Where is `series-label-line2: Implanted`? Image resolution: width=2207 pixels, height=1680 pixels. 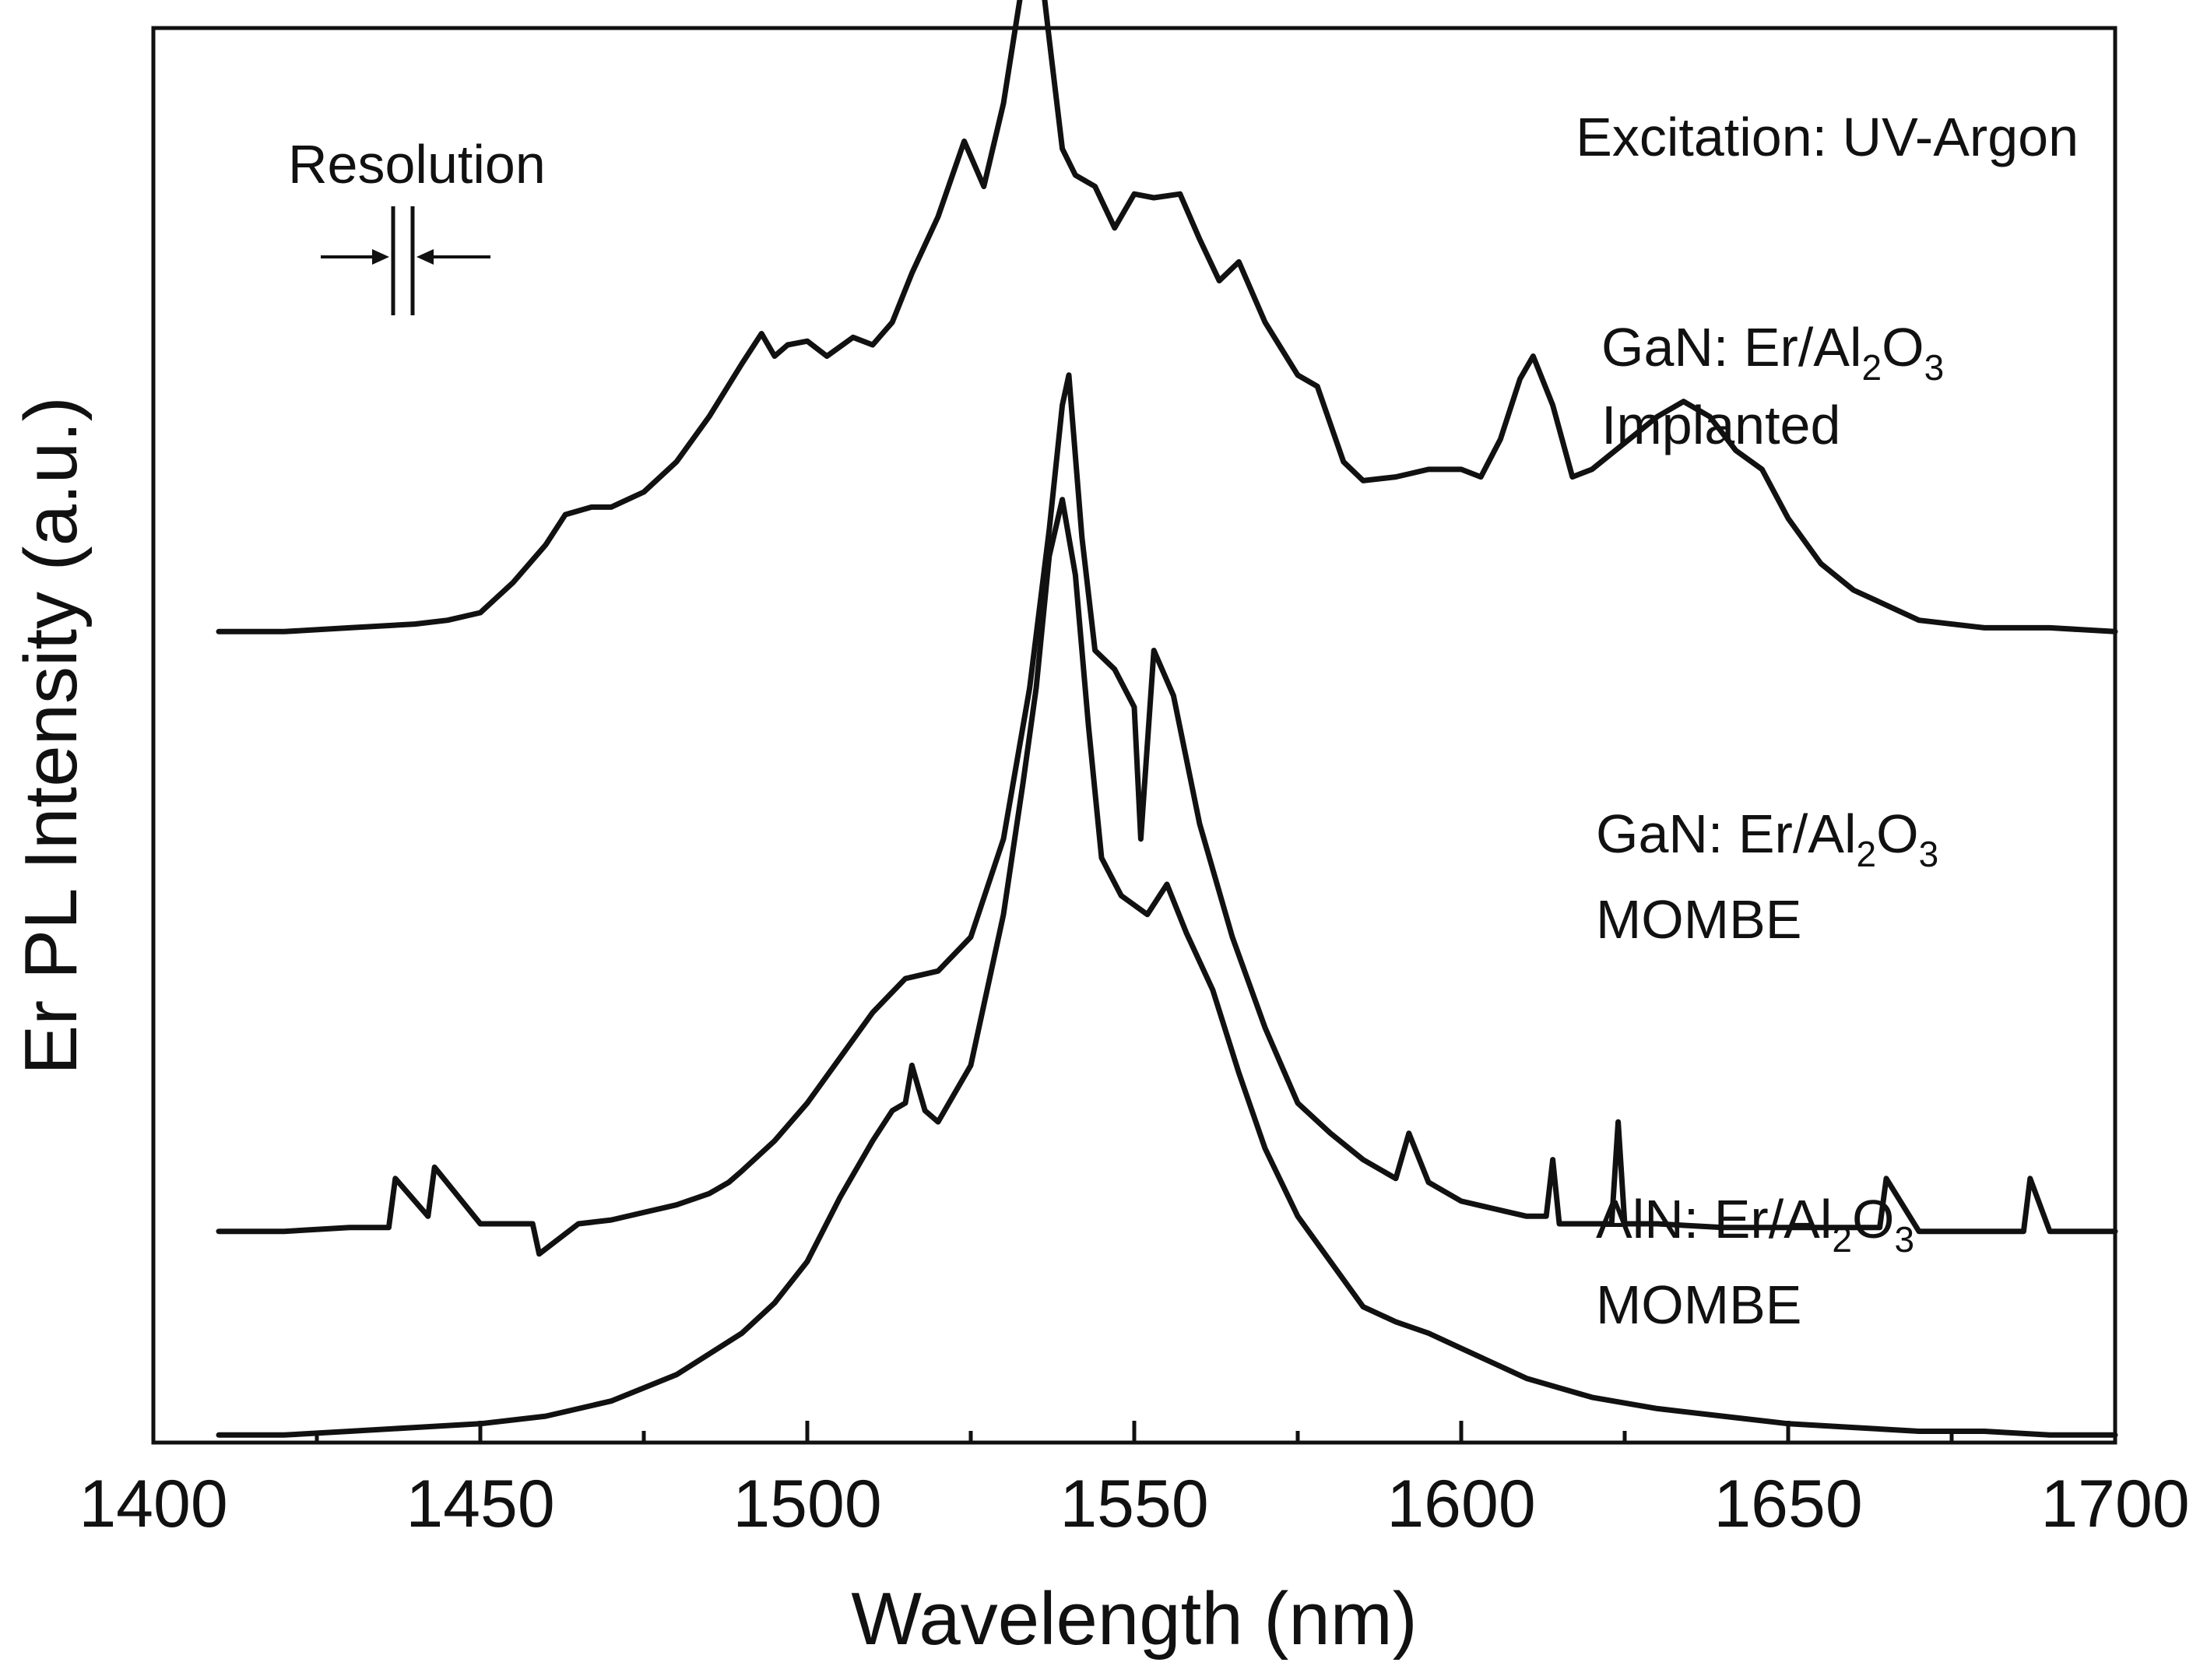 series-label-line2: Implanted is located at coordinates (1720, 425).